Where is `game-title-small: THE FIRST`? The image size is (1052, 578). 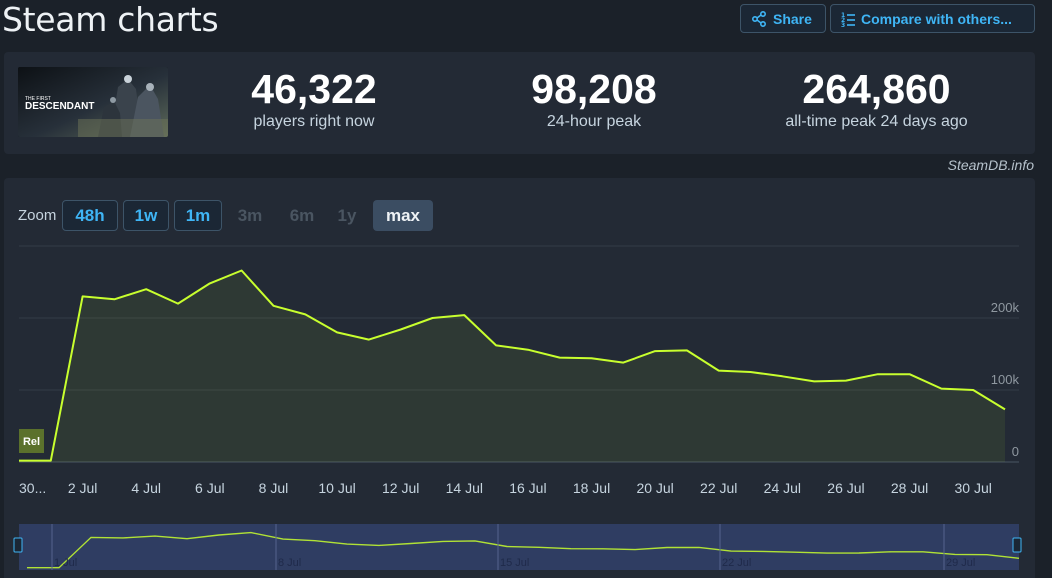
game-title-small: THE FIRST is located at coordinates (38, 99).